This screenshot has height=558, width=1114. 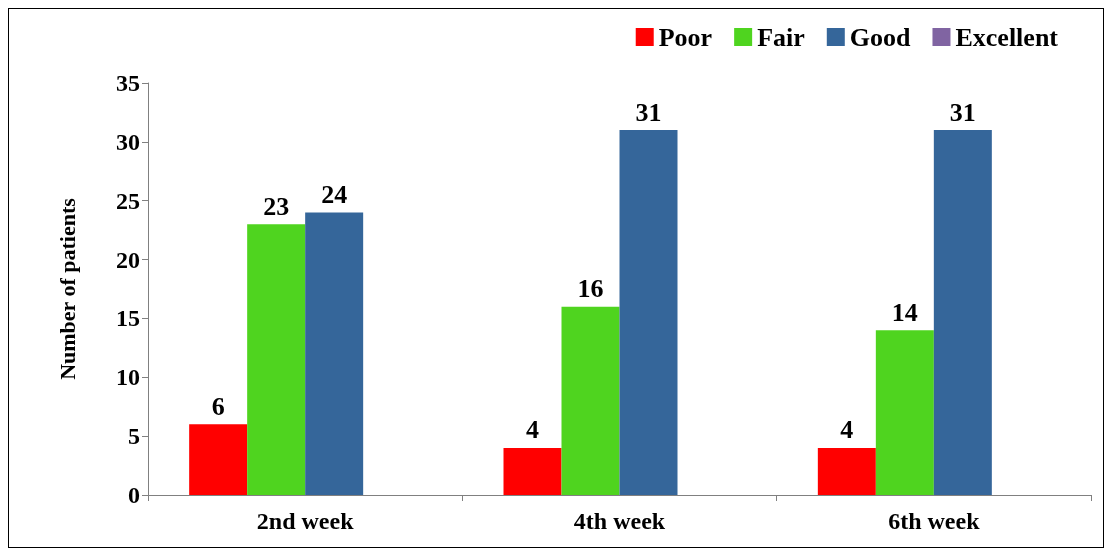 What do you see at coordinates (934, 521) in the screenshot?
I see `x-tick-label: 6th week` at bounding box center [934, 521].